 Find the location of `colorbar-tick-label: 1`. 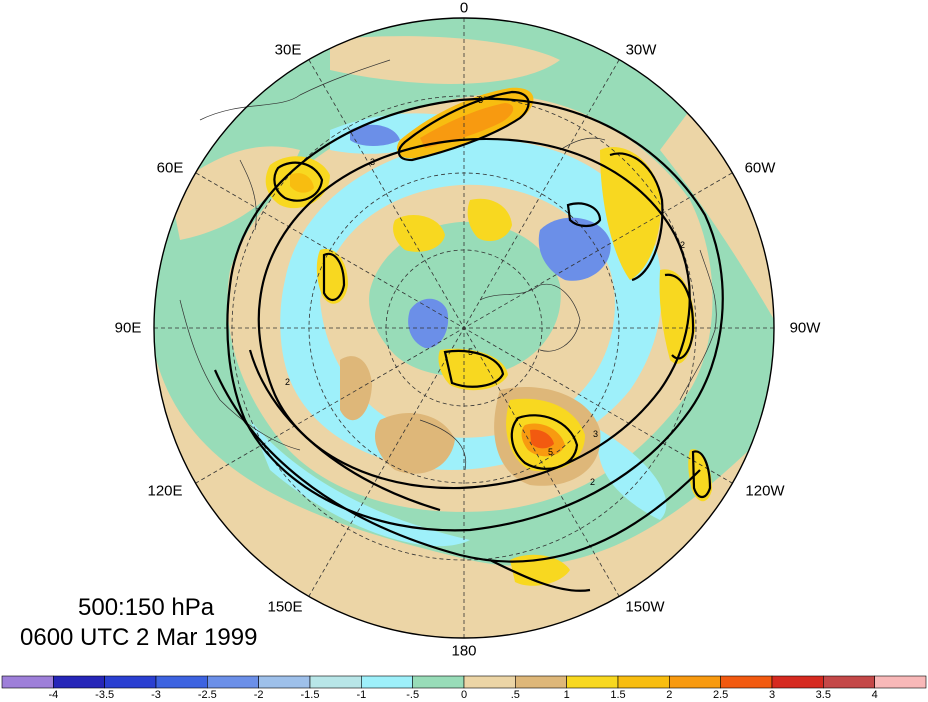

colorbar-tick-label: 1 is located at coordinates (566, 695).